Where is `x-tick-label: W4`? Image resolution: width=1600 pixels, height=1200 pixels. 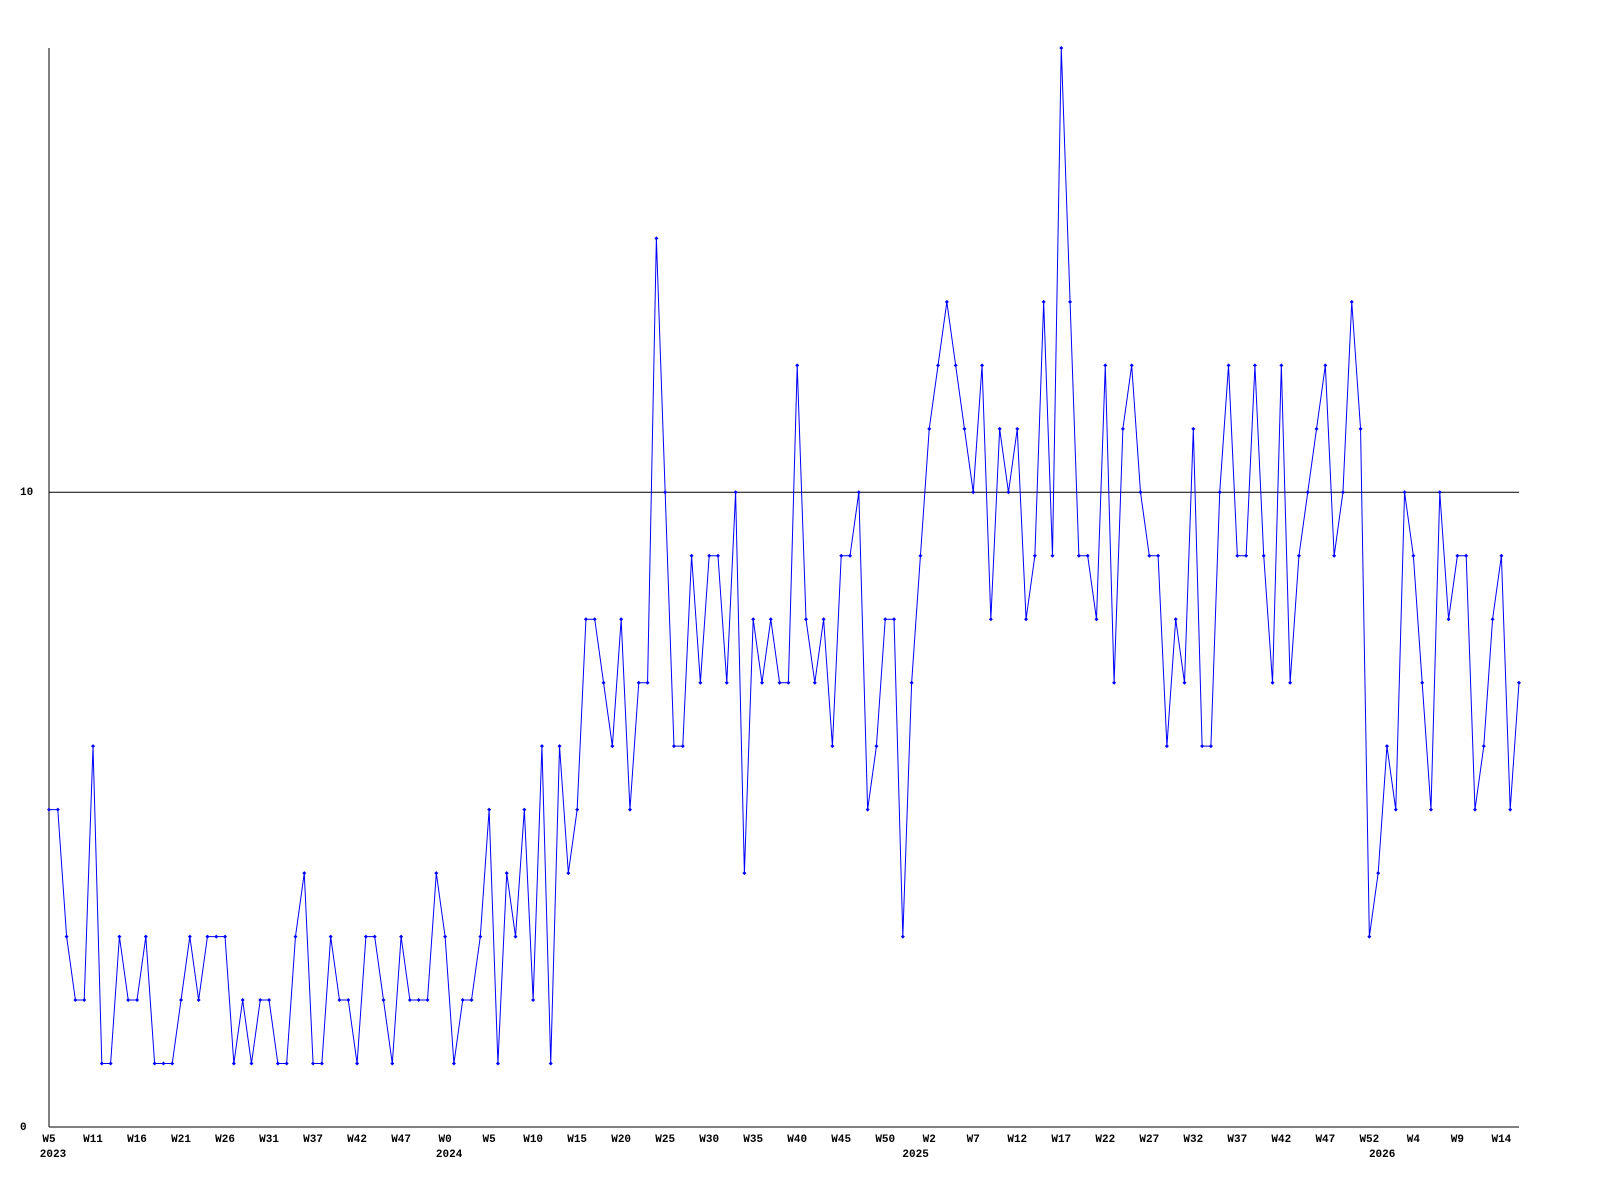 x-tick-label: W4 is located at coordinates (1414, 1140).